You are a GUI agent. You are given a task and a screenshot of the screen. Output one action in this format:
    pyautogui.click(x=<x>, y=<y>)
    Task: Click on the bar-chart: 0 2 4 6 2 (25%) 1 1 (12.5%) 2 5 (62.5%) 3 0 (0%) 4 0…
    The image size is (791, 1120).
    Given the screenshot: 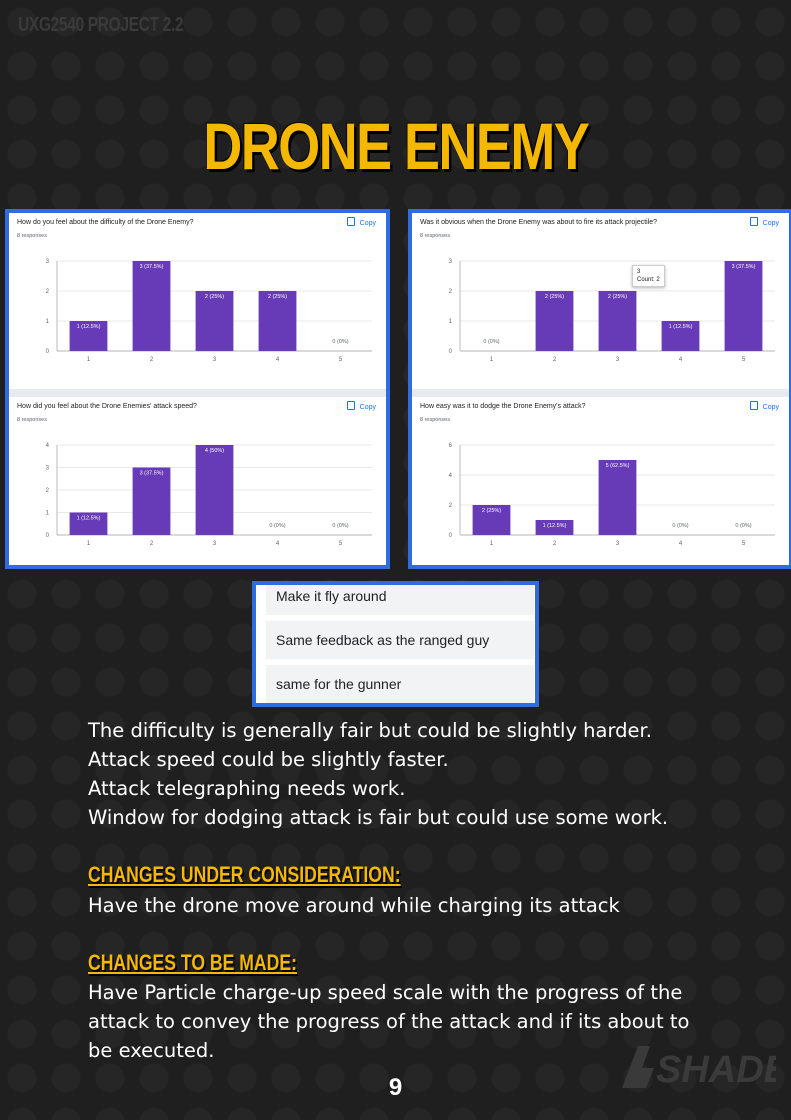 What is the action you would take?
    pyautogui.click(x=612, y=495)
    